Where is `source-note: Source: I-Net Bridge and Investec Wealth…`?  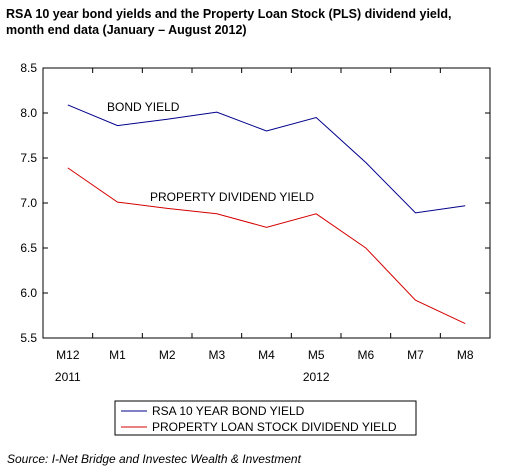
source-note: Source: I-Net Bridge and Investec Wealth… is located at coordinates (154, 459).